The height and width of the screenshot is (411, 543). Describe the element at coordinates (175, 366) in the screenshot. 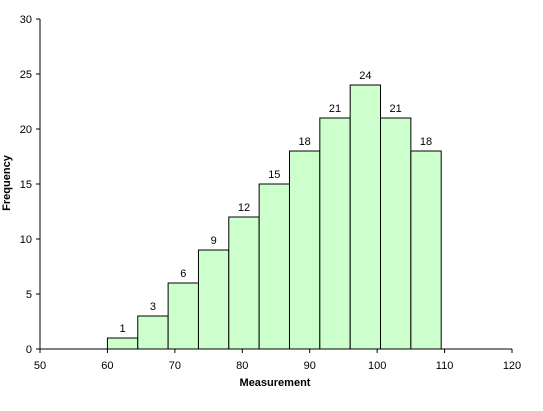

I see `x-tick-label-70: 70` at that location.